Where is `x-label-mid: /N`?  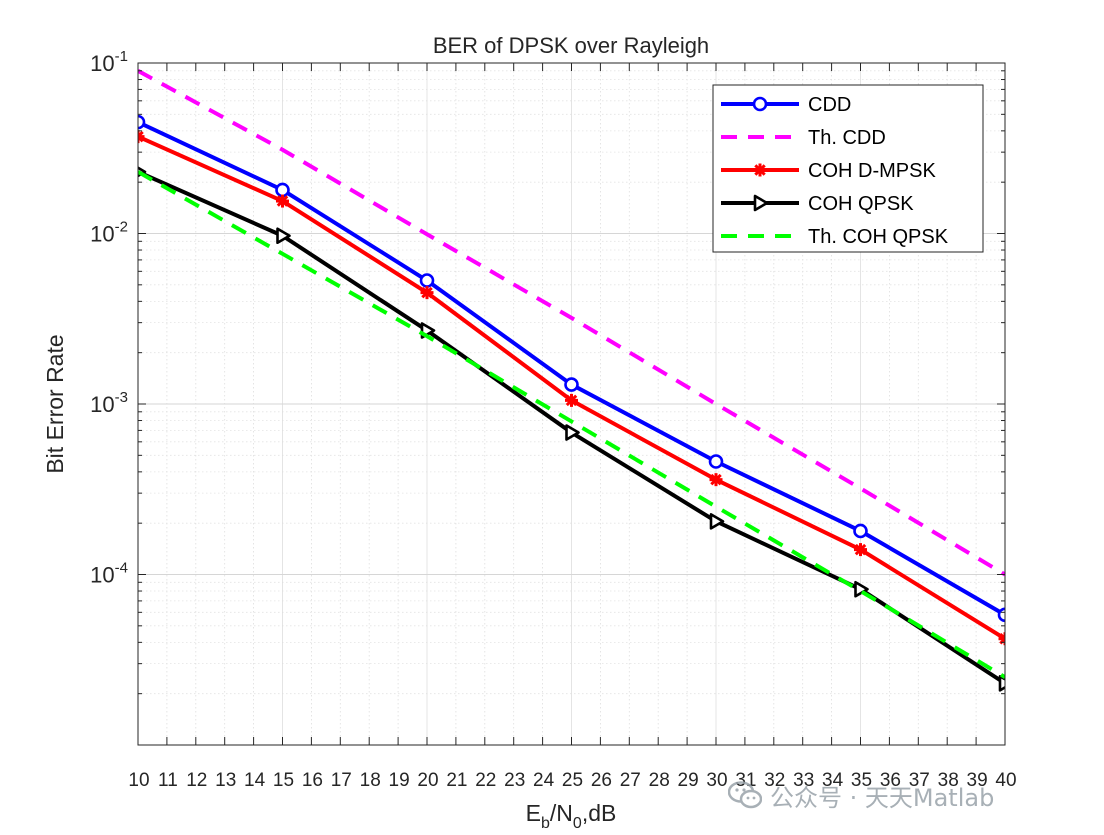
x-label-mid: /N is located at coordinates (561, 813).